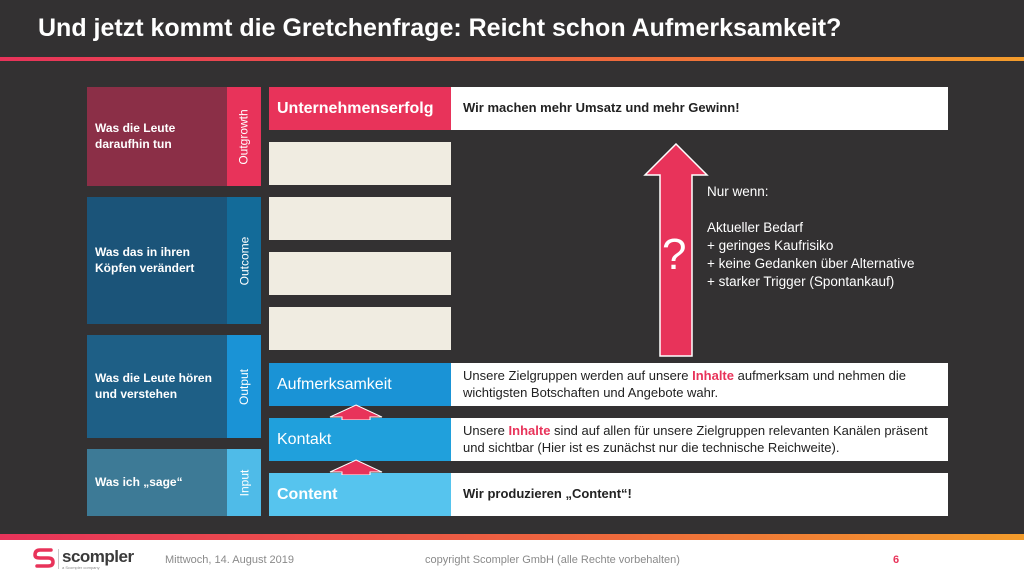 The width and height of the screenshot is (1024, 576). What do you see at coordinates (755, 227) in the screenshot?
I see `note-line: Aktueller Bedarf` at bounding box center [755, 227].